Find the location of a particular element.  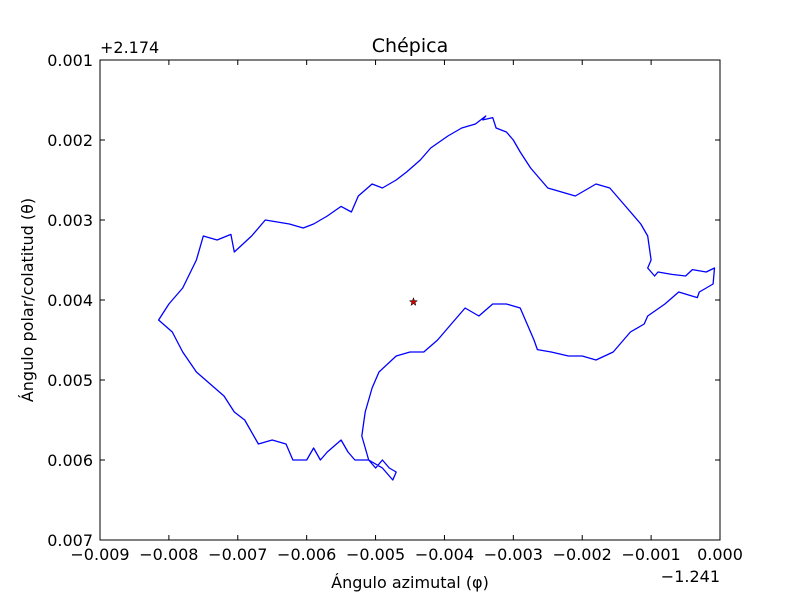

center-star-marker is located at coordinates (413, 302).